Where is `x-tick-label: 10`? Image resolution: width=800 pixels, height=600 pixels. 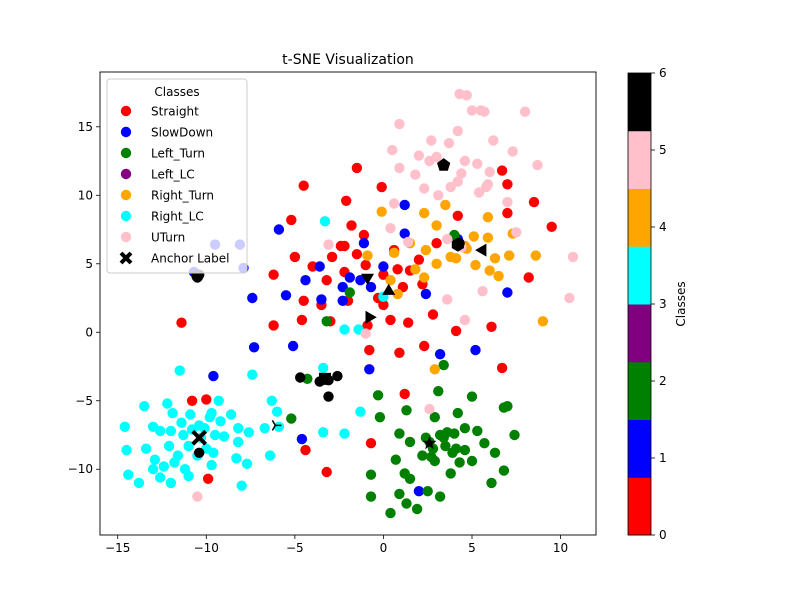
x-tick-label: 10 is located at coordinates (560, 548).